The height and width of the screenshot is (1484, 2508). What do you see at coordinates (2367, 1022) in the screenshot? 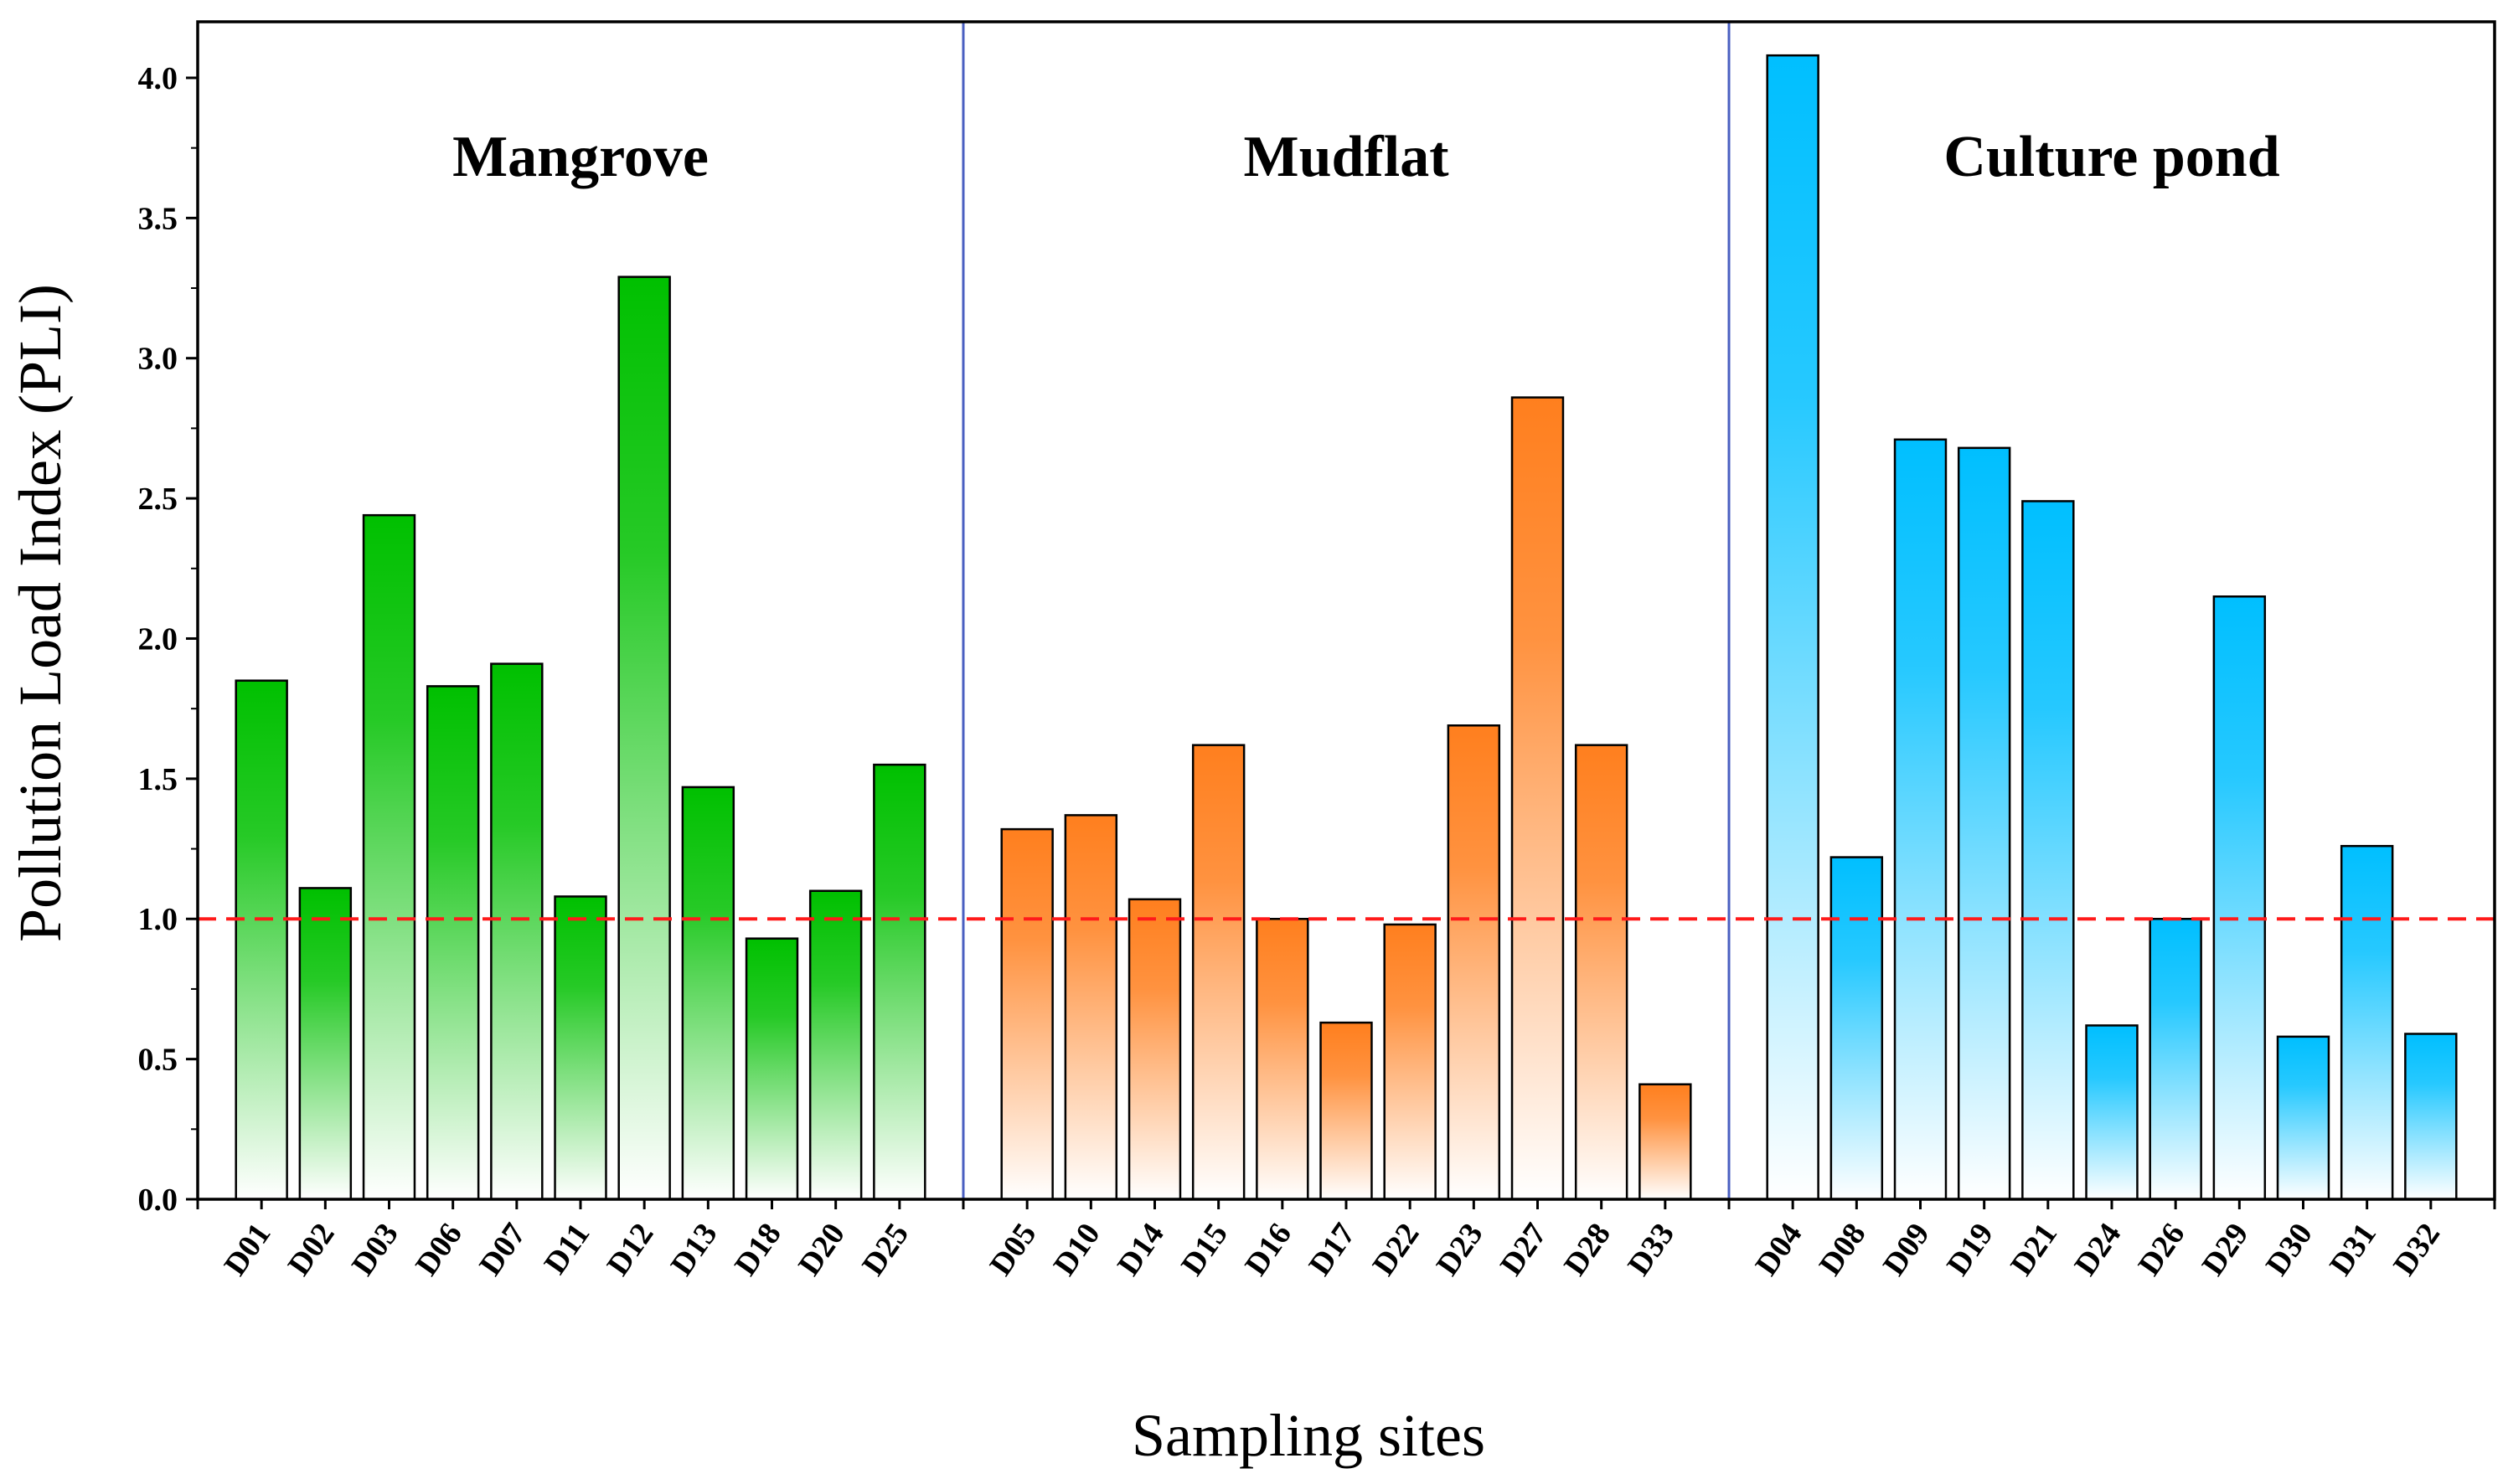
I see `bar-d31` at bounding box center [2367, 1022].